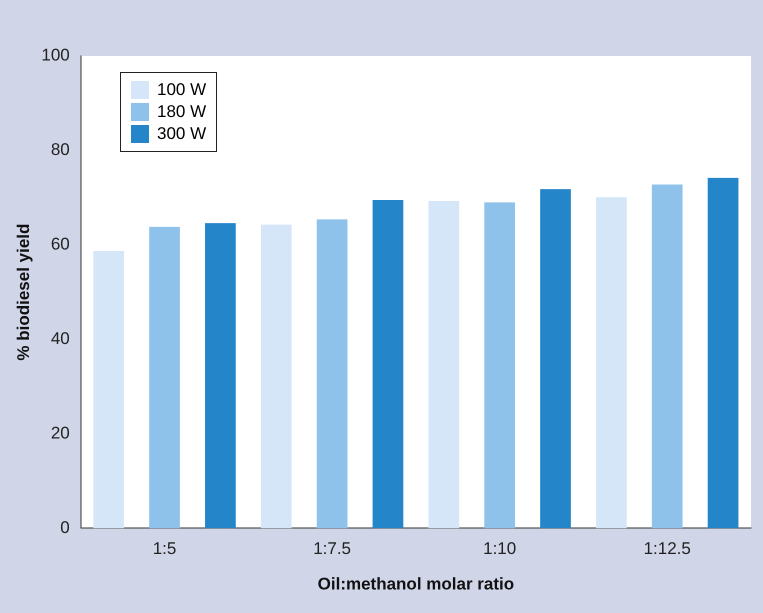  Describe the element at coordinates (60, 150) in the screenshot. I see `y-tick-label: 80` at that location.